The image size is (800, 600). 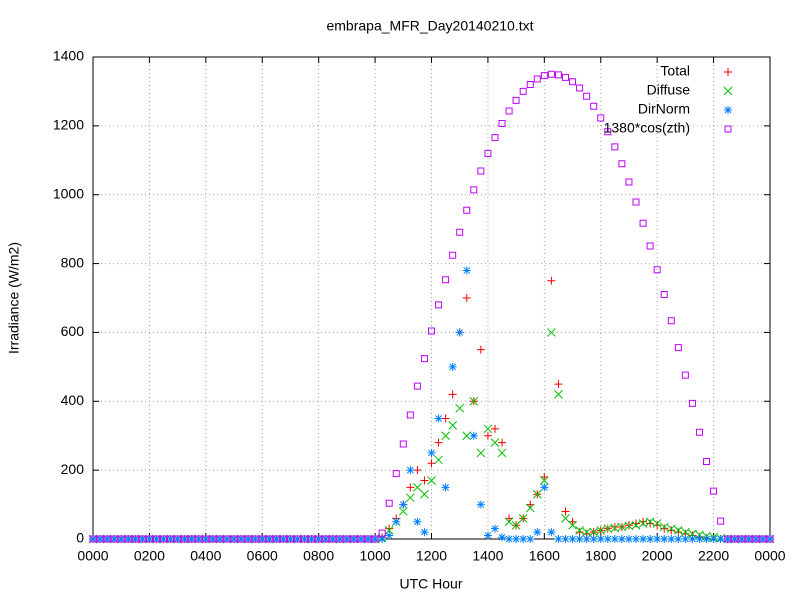 What do you see at coordinates (73, 469) in the screenshot?
I see `y-tick-label: 200` at bounding box center [73, 469].